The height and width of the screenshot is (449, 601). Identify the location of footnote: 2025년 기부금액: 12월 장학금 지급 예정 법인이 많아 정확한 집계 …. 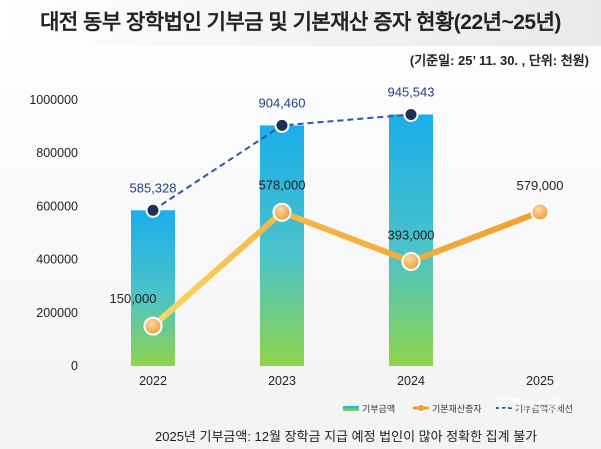
(346, 436).